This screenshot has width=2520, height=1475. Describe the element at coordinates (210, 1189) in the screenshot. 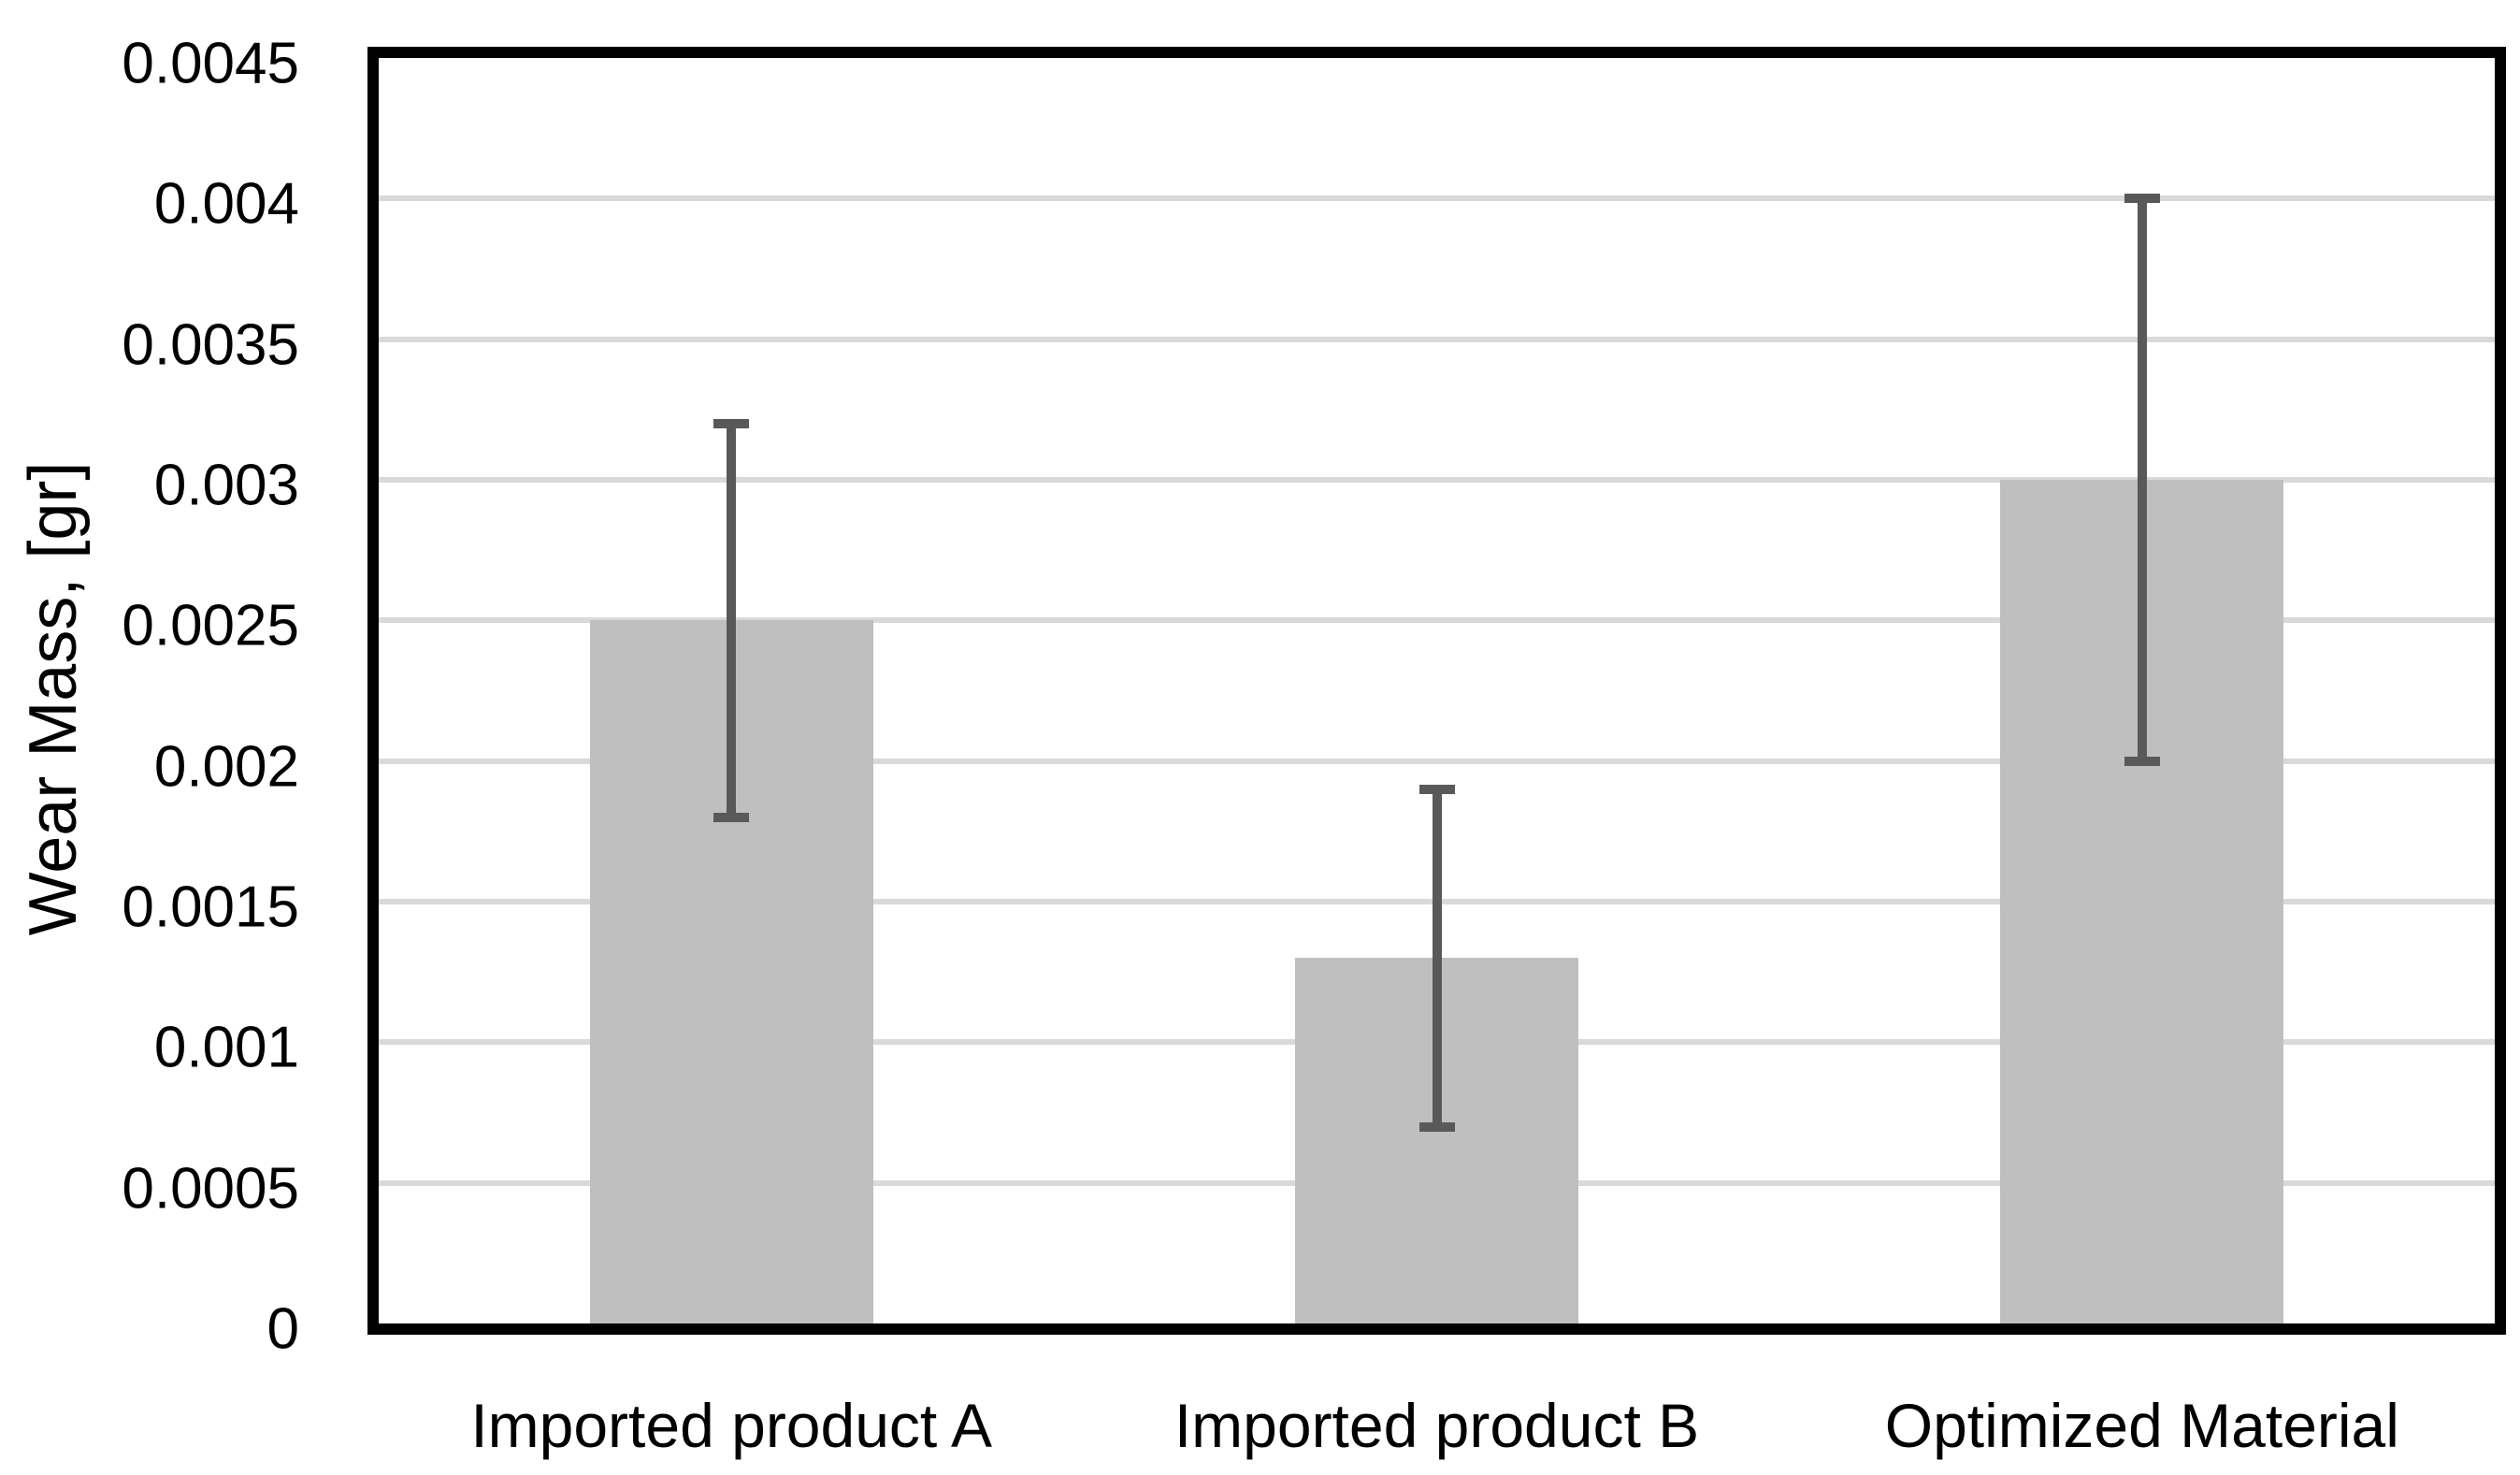

I see `y-tick-label: 0.0005` at that location.